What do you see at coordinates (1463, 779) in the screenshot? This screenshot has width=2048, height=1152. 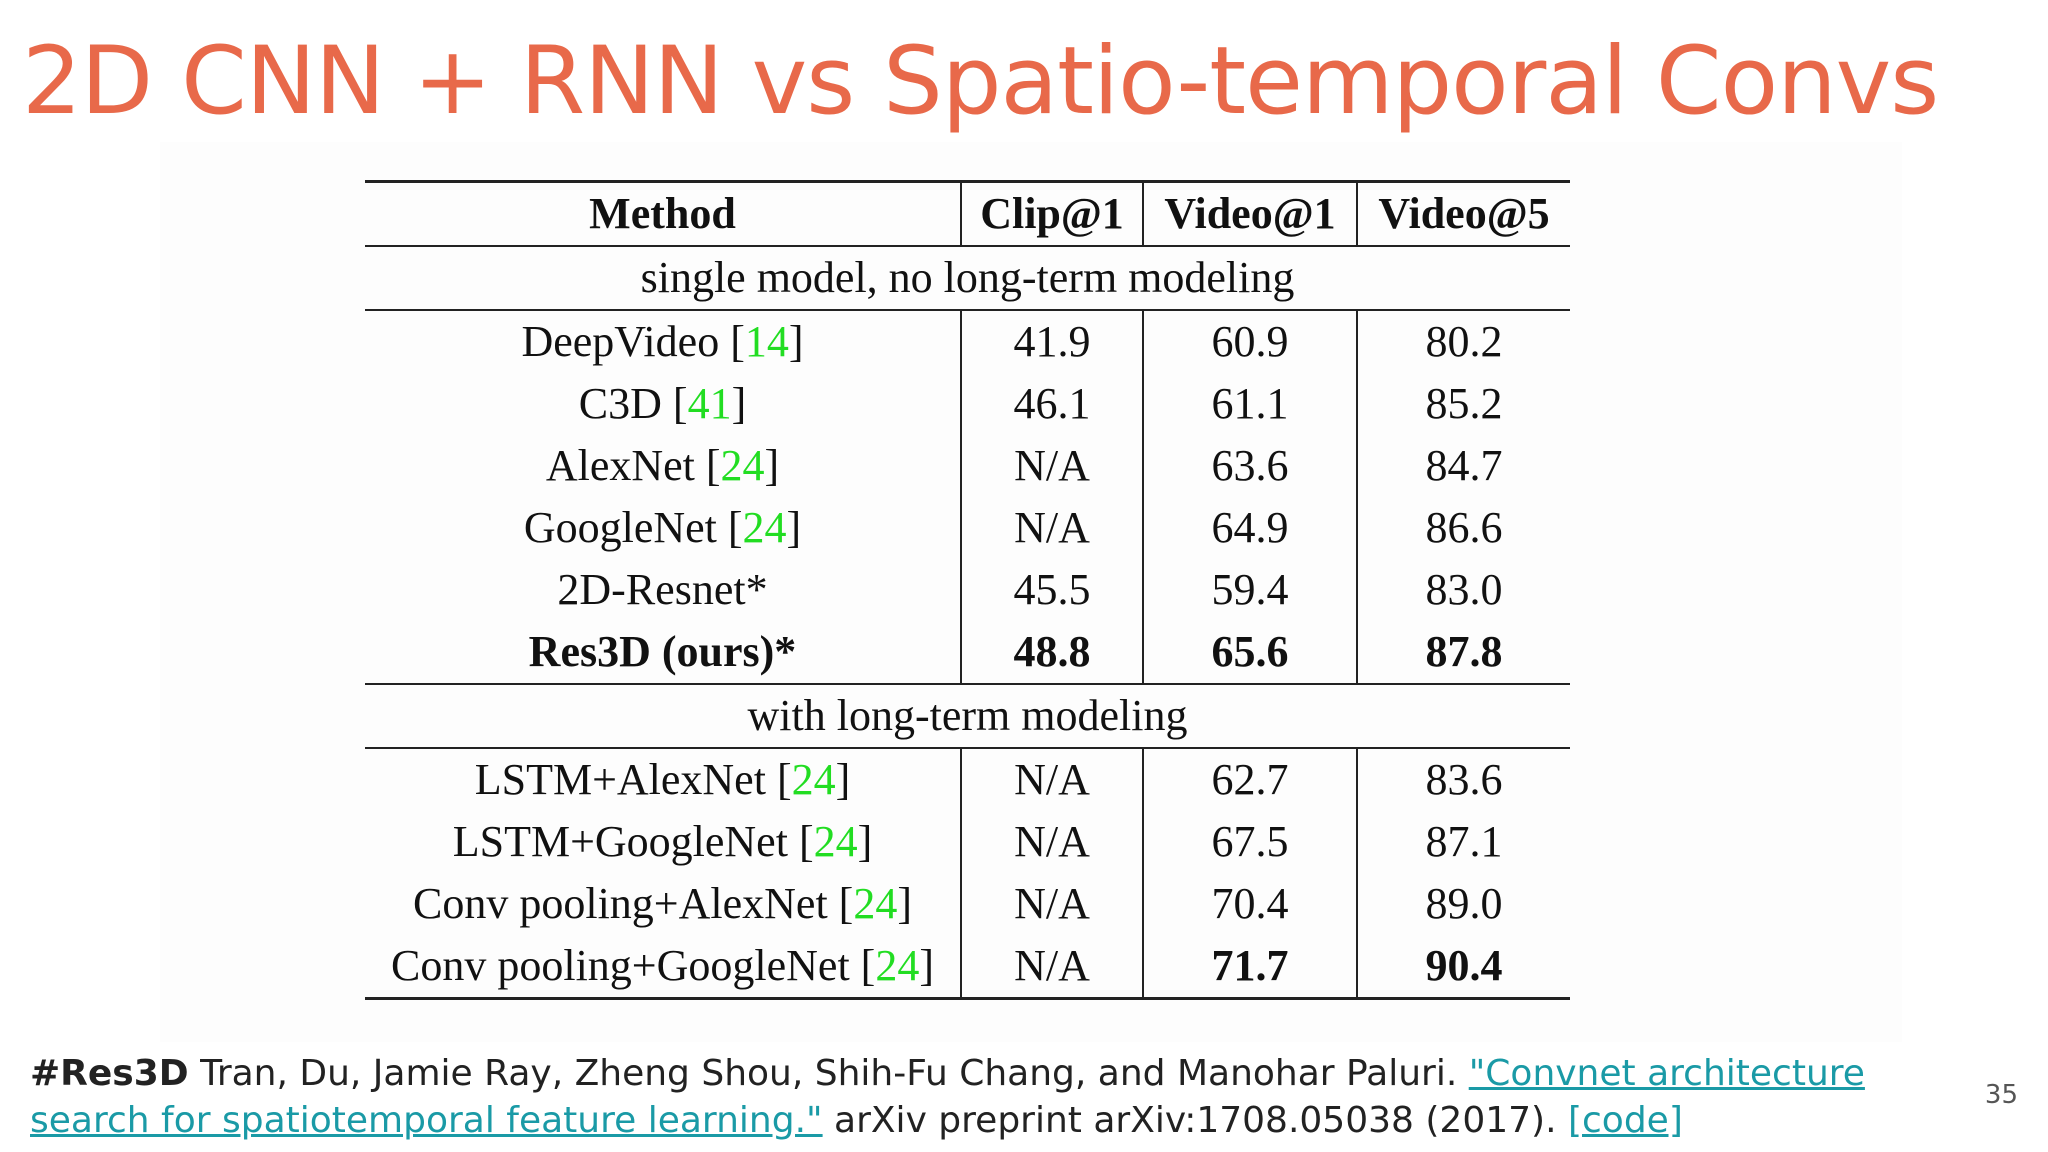 I see `video5-cell: 83.6` at bounding box center [1463, 779].